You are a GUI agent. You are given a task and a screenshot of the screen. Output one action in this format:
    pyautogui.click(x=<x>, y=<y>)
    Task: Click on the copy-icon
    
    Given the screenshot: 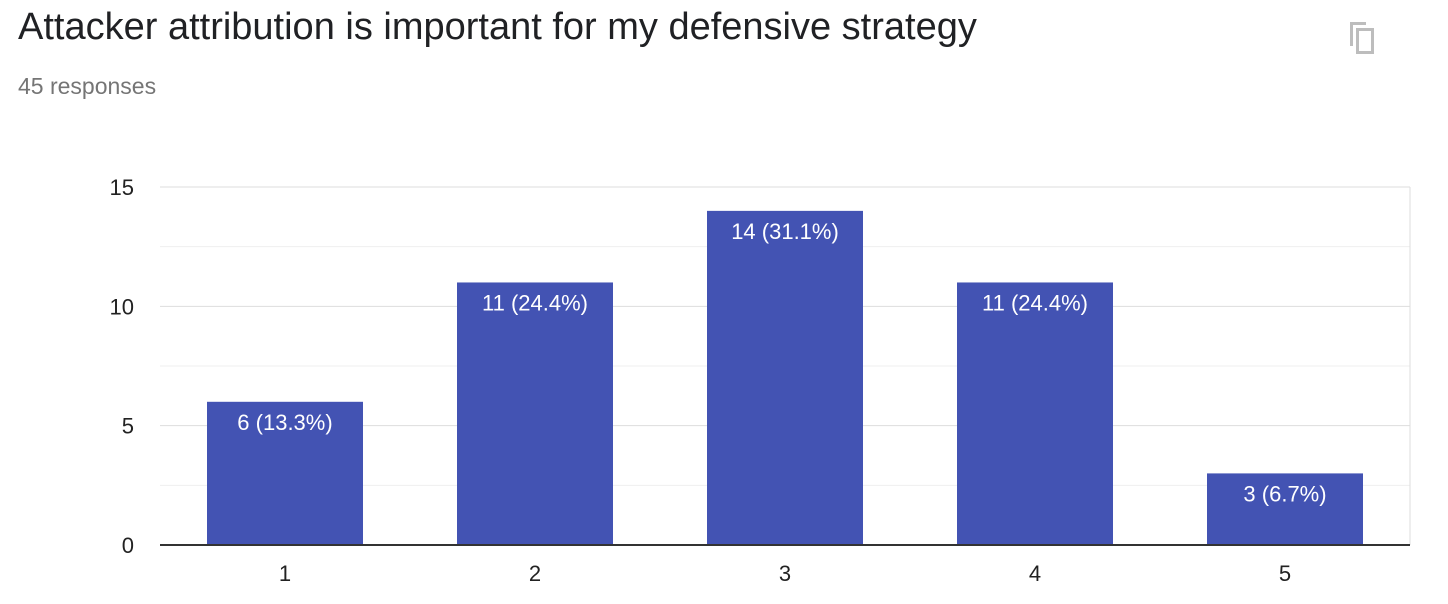 What is the action you would take?
    pyautogui.click(x=1362, y=38)
    